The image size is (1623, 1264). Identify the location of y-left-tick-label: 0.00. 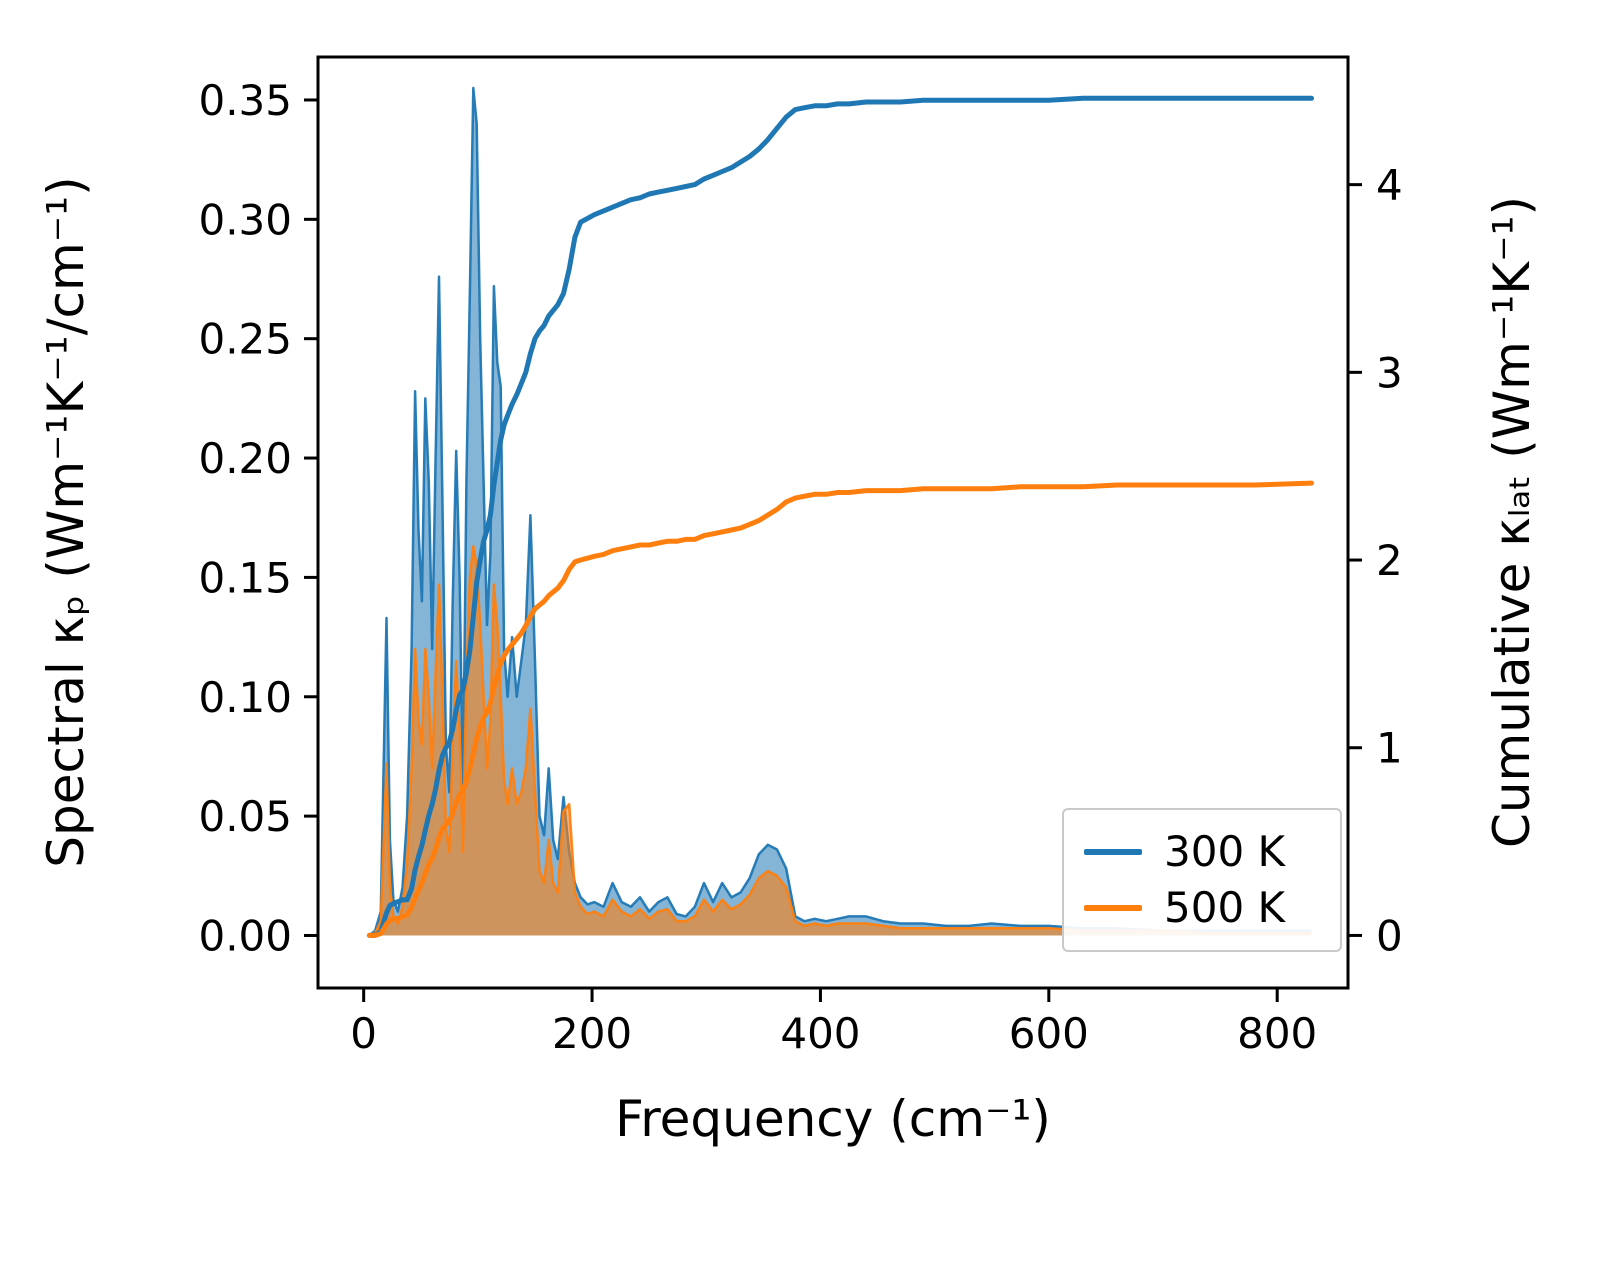
(245, 935).